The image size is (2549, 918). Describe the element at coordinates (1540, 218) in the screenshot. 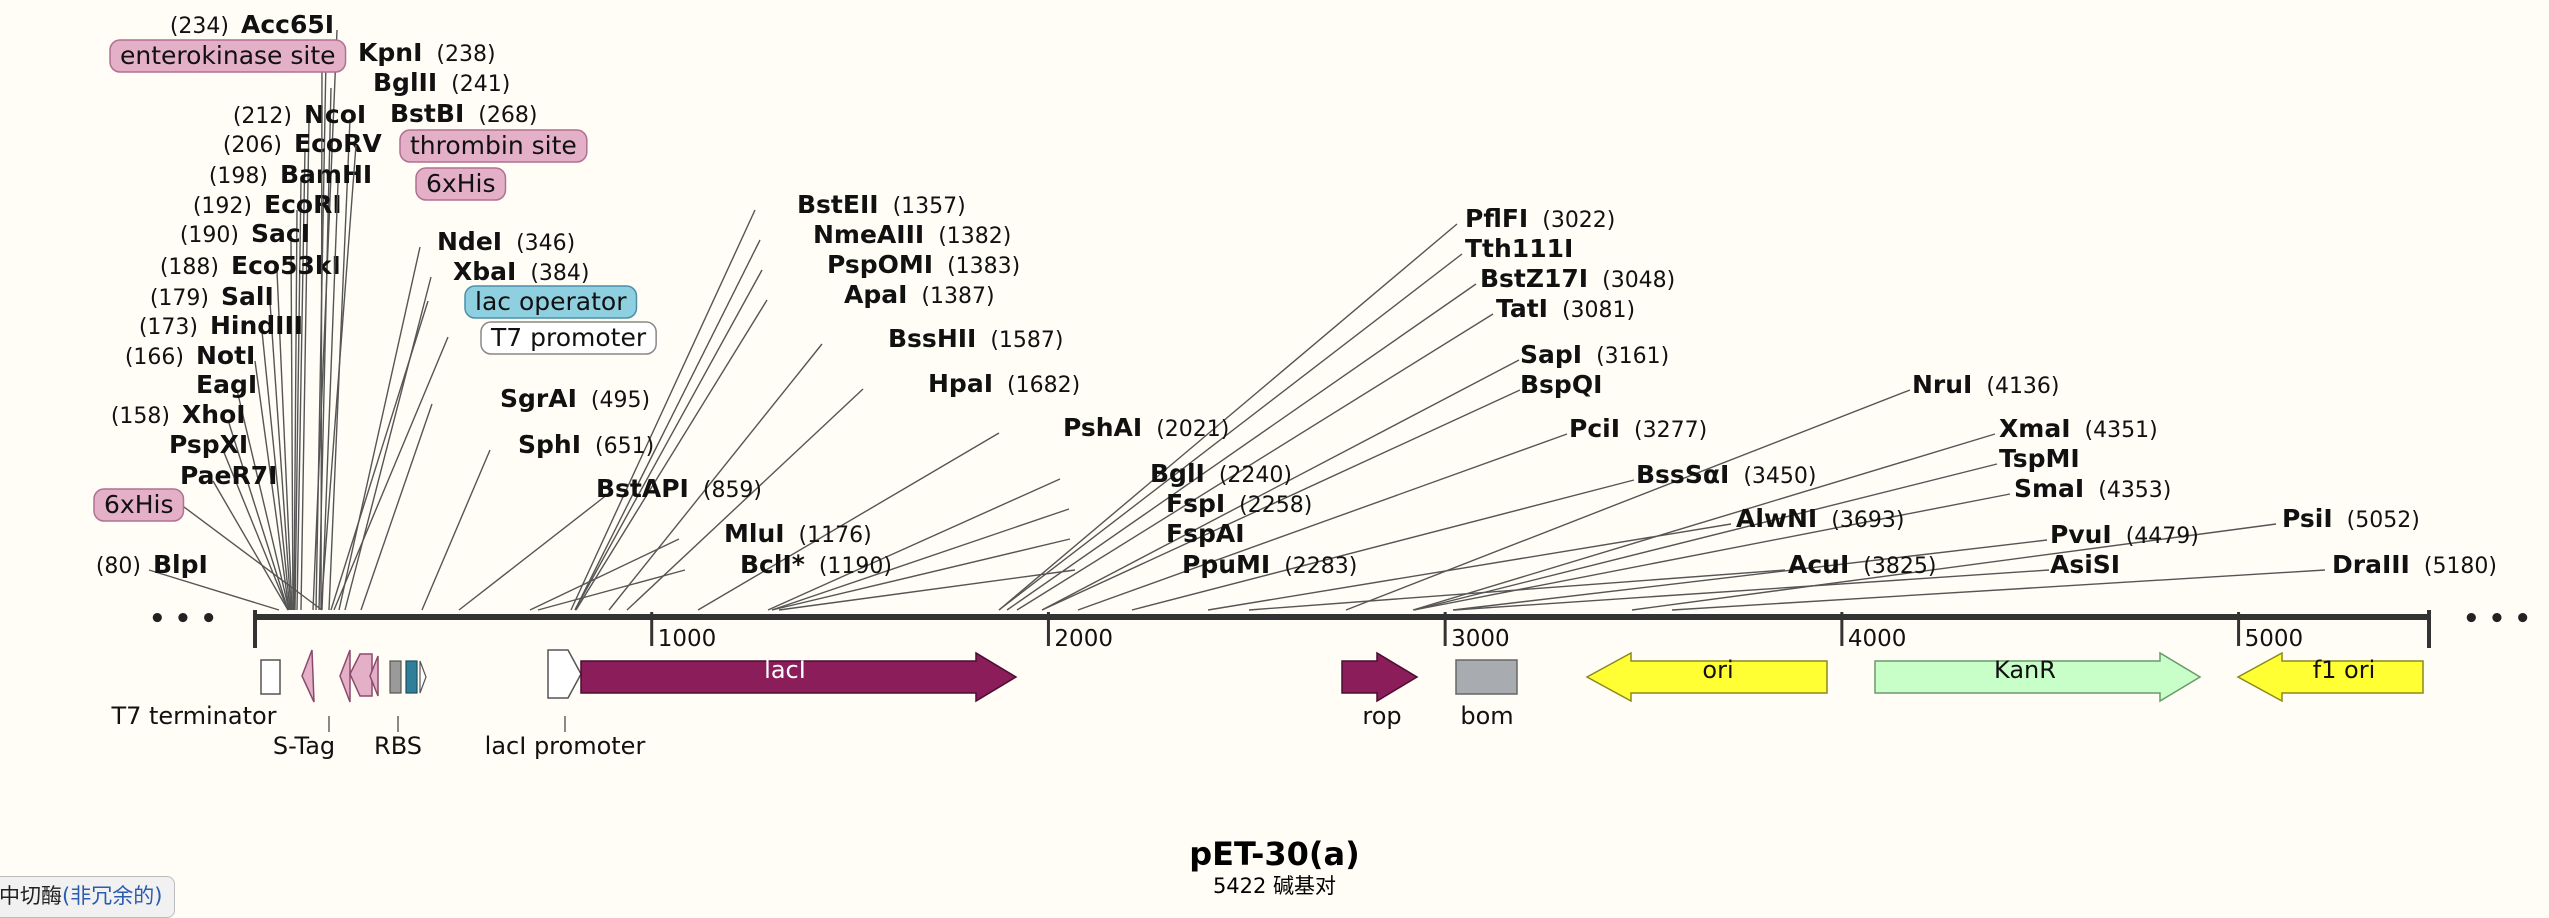

I see `enzyme-pflfi: PflFI (3022)` at that location.